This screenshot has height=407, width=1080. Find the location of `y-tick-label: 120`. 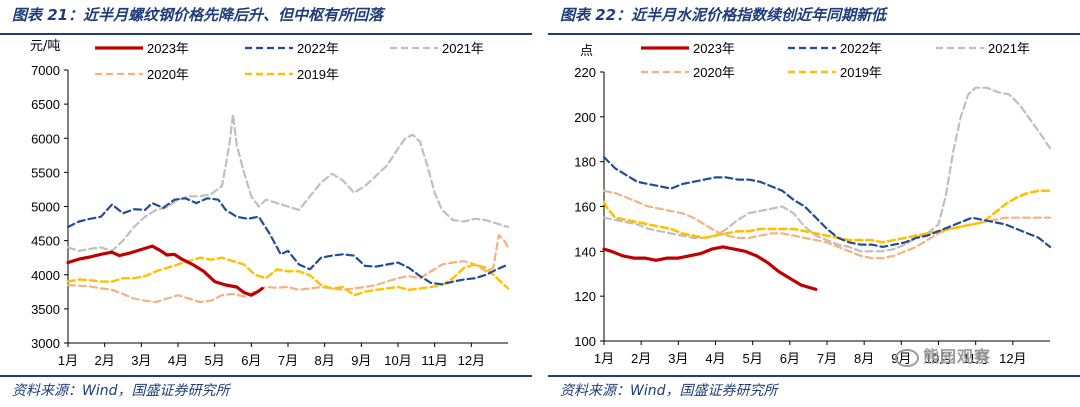

y-tick-label: 120 is located at coordinates (585, 296).